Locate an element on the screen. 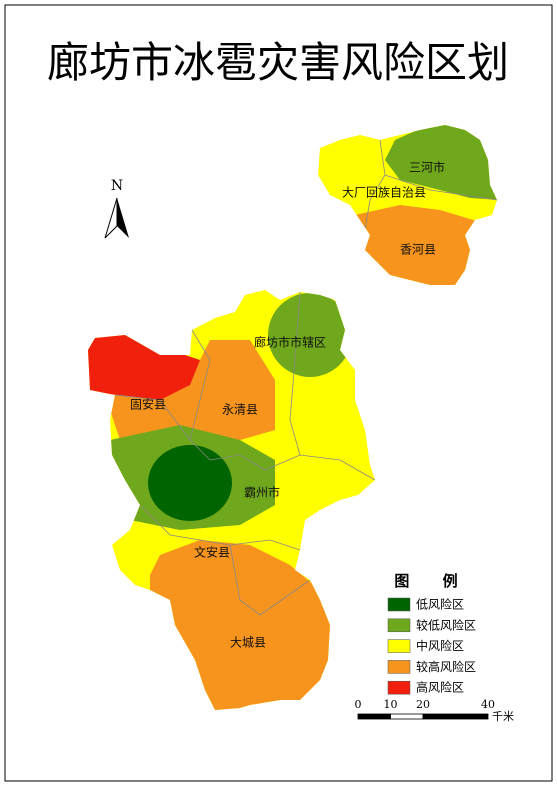 This screenshot has height=786, width=557. region-label: 固安县 is located at coordinates (148, 404).